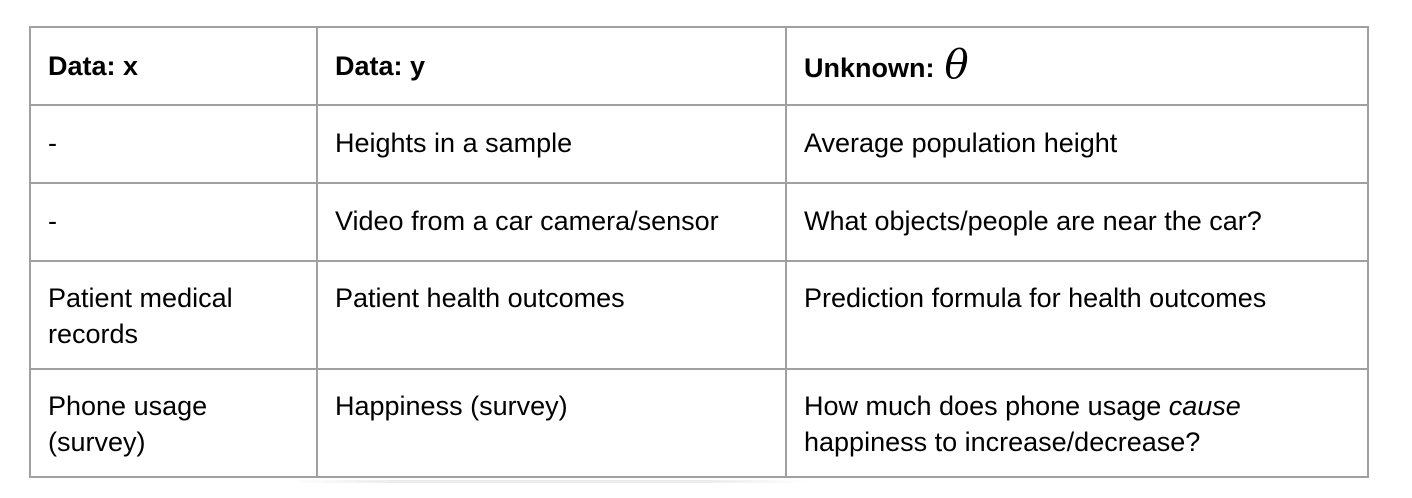  I want to click on header-data-x: Data: x, so click(173, 66).